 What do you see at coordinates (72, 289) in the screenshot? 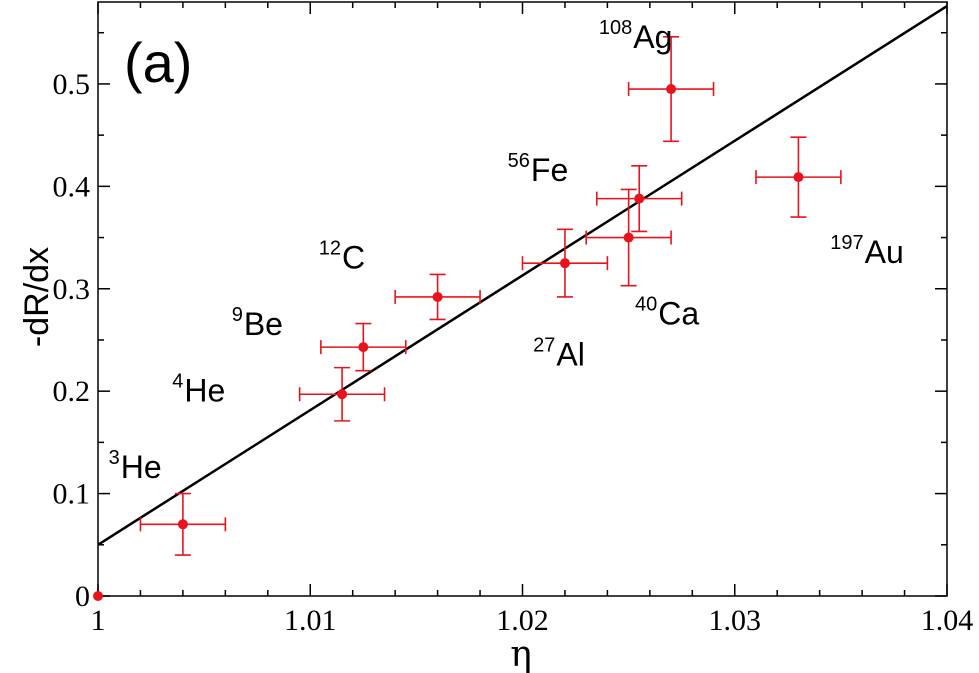
I see `y-tick-label: 0.3` at bounding box center [72, 289].